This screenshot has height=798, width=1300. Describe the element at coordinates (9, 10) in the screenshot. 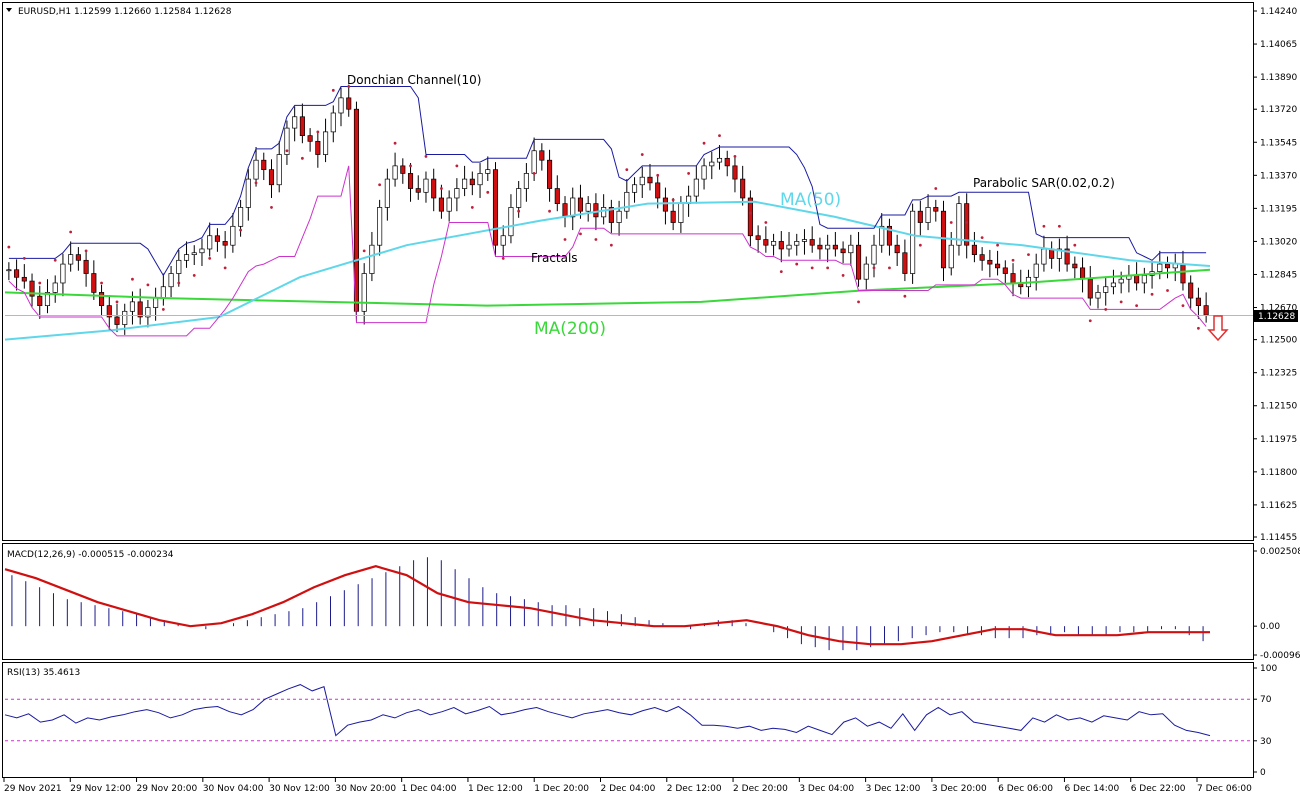

I see `dropdown-triangle-icon` at that location.